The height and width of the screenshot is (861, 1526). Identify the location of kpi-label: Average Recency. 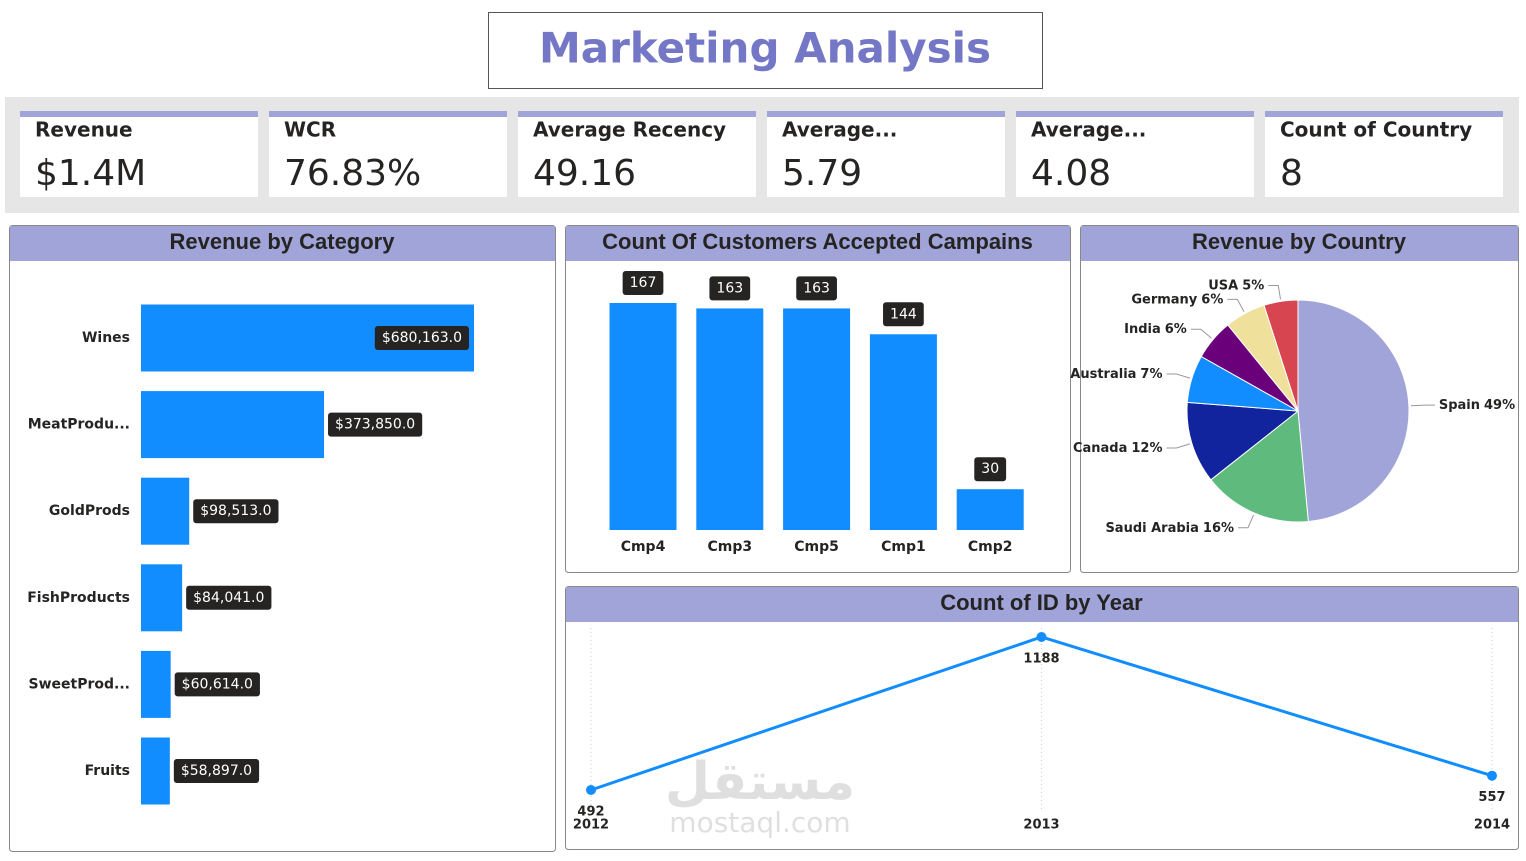
(629, 130).